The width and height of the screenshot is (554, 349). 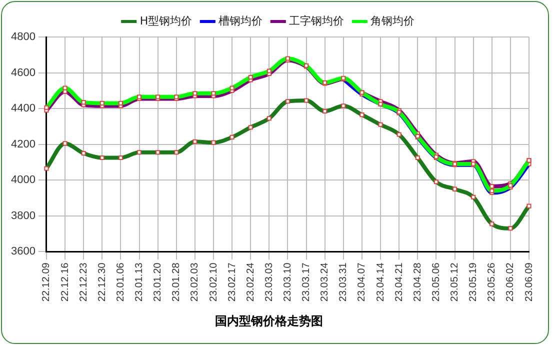 I want to click on x-tick-label: 23.05.12, so click(x=455, y=282).